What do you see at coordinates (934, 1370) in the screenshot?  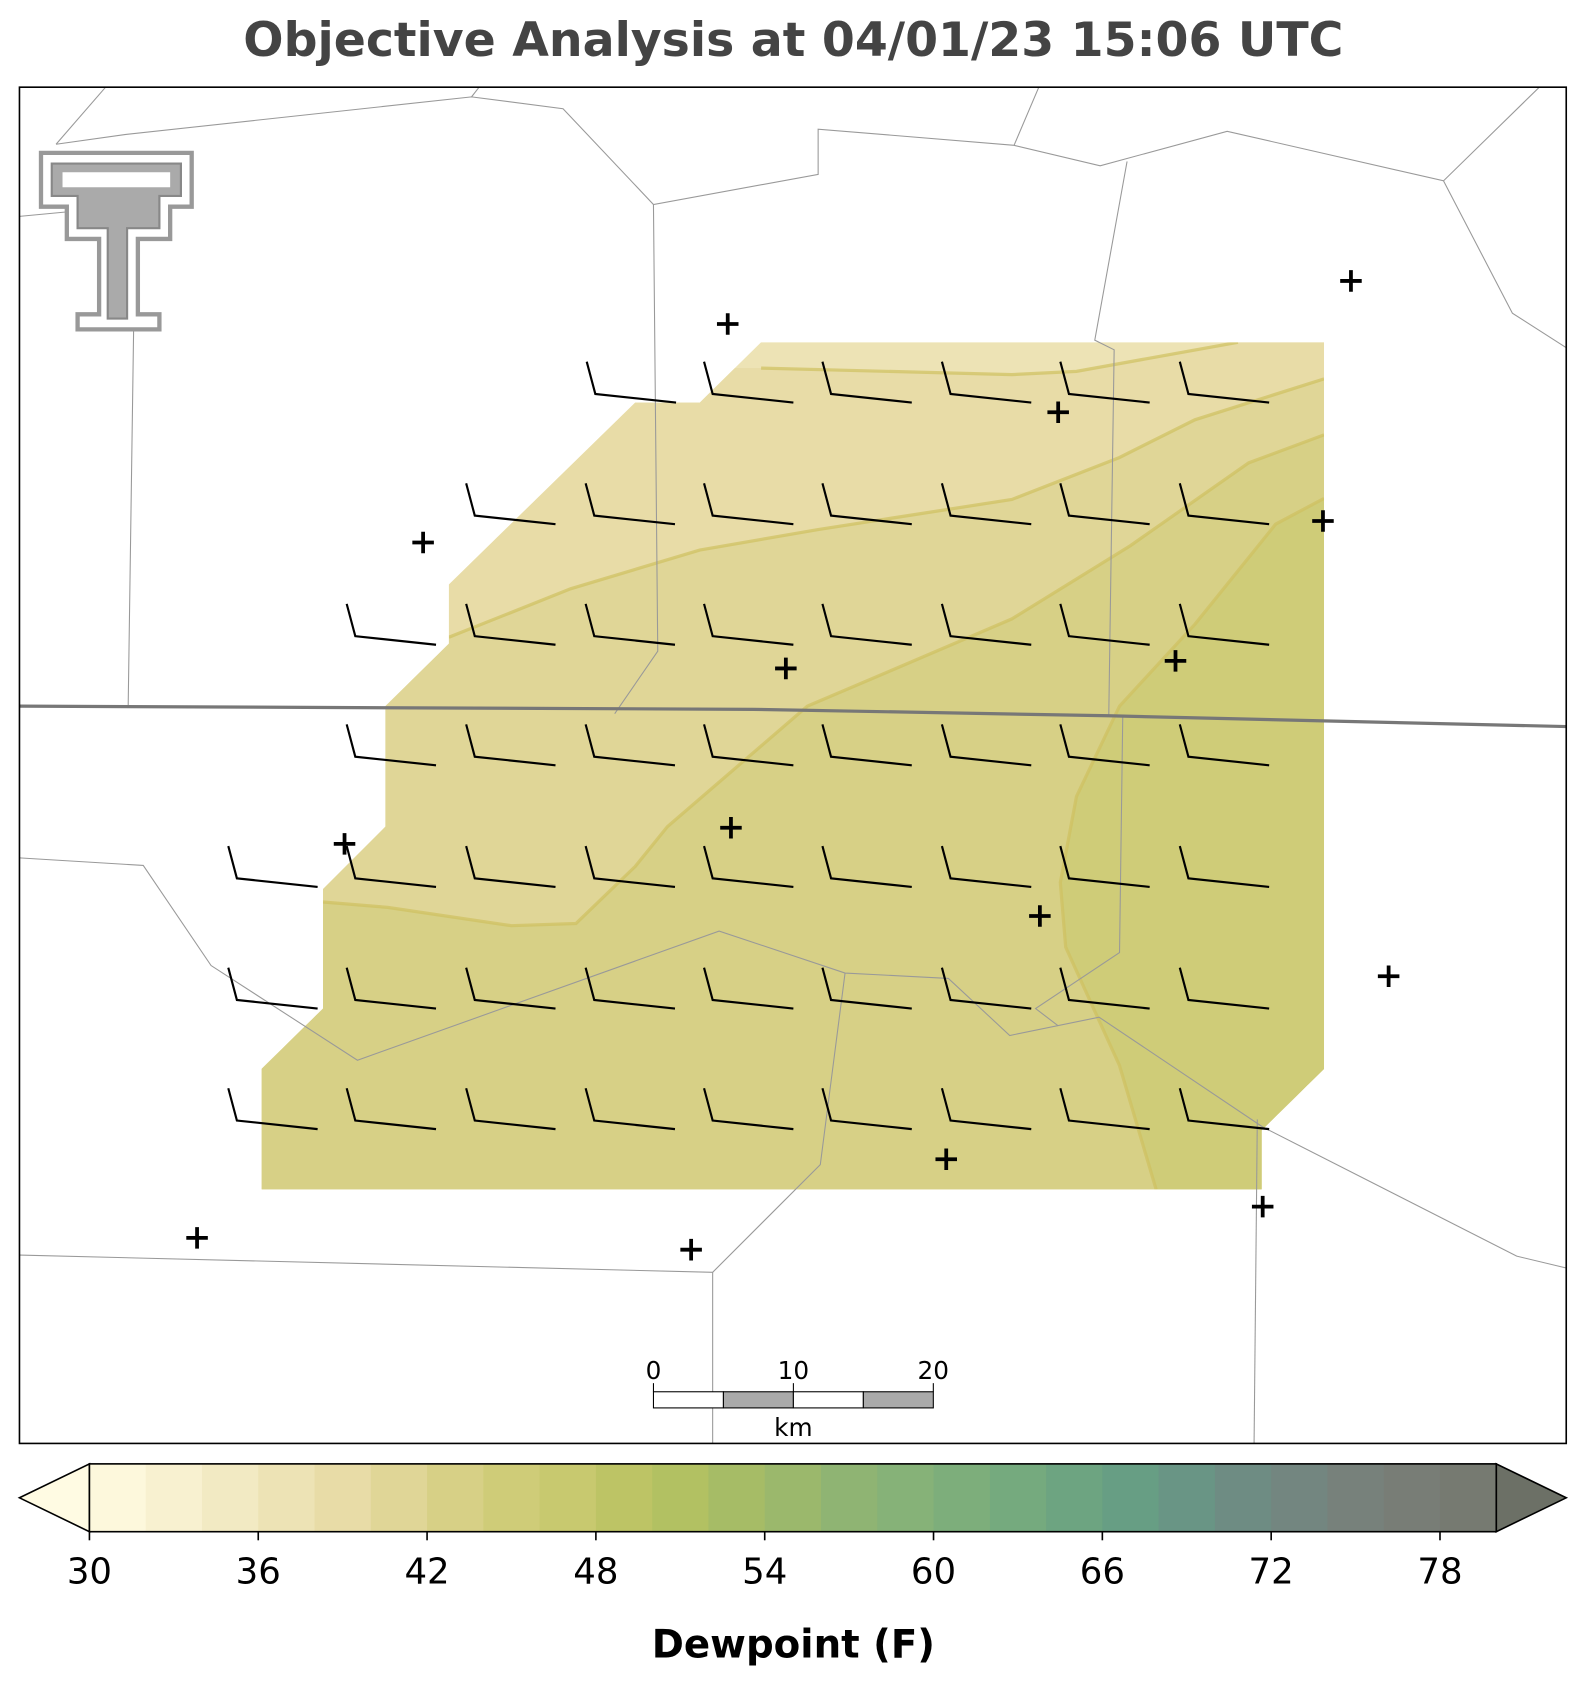 I see `scale-label: 20` at bounding box center [934, 1370].